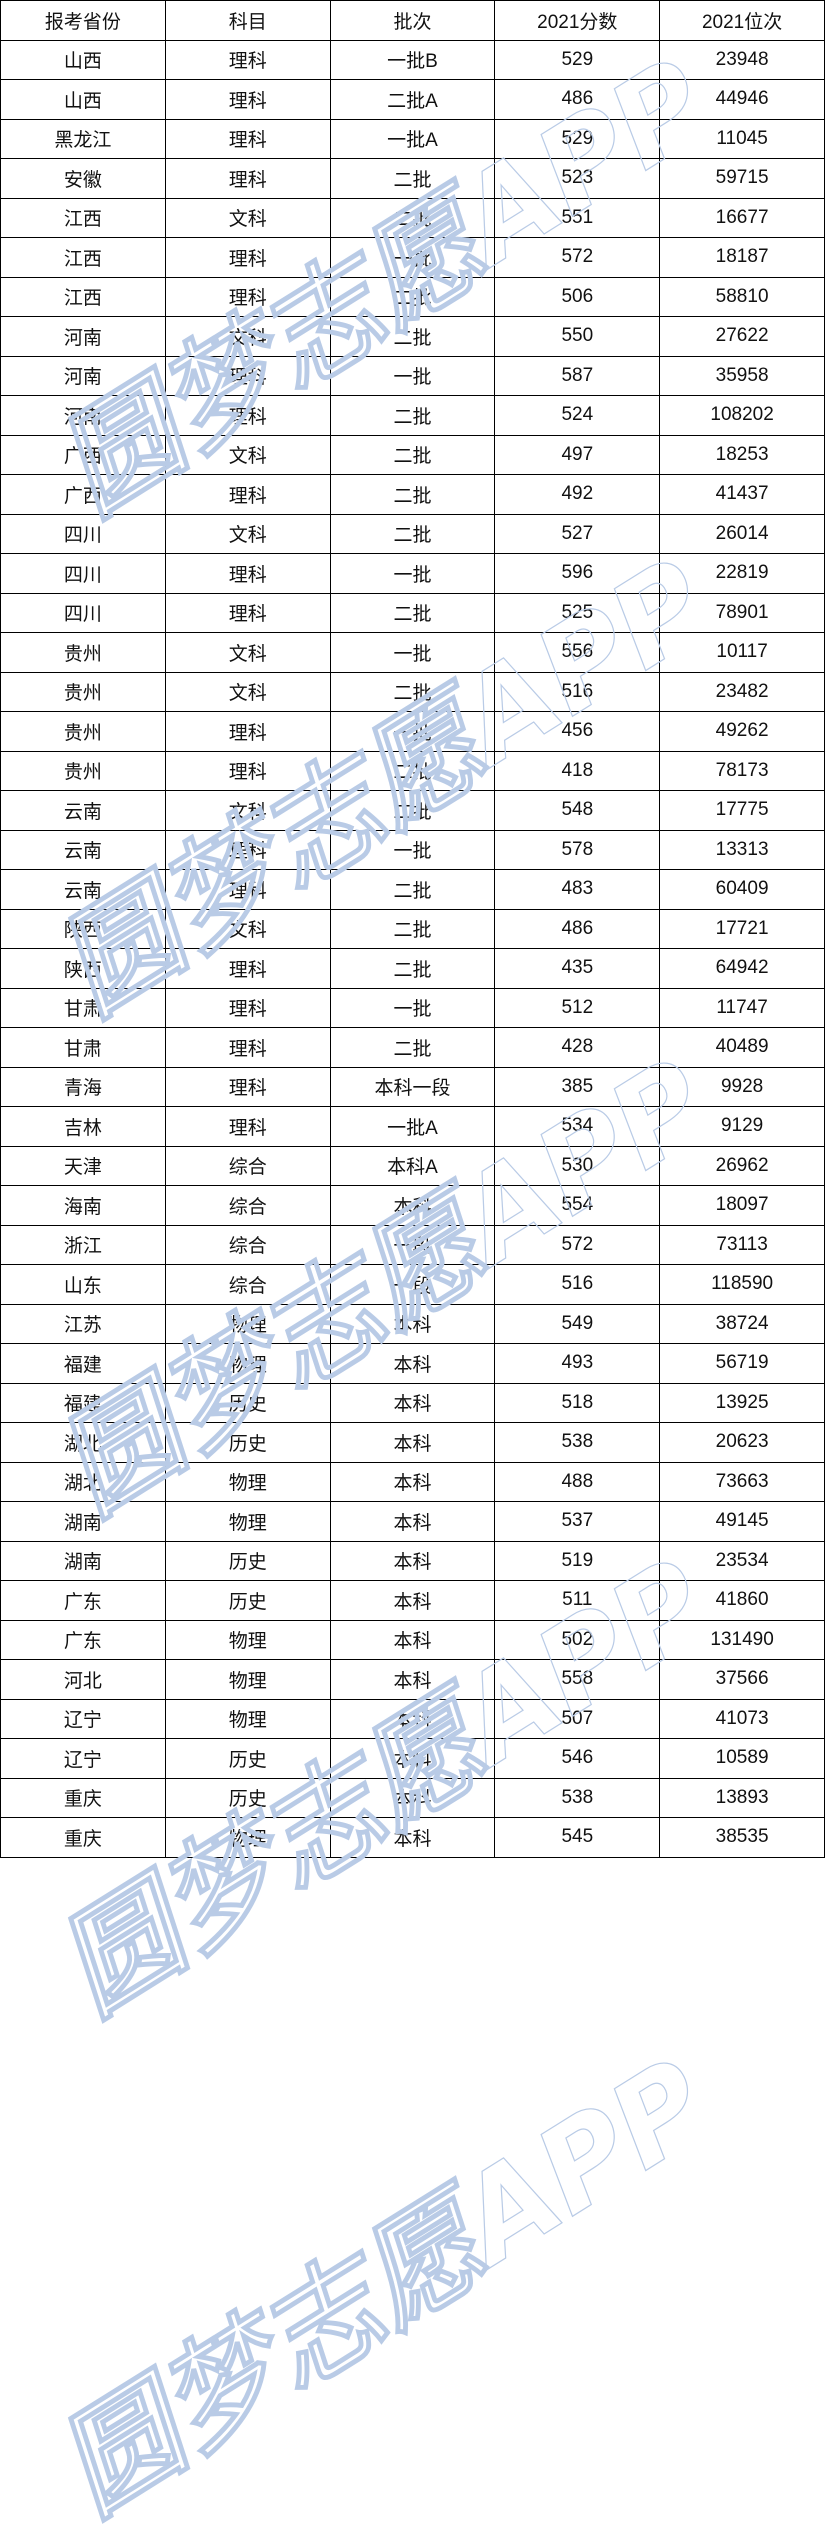  I want to click on table-row: 湖南 物理 本科 537 49145, so click(412, 1521).